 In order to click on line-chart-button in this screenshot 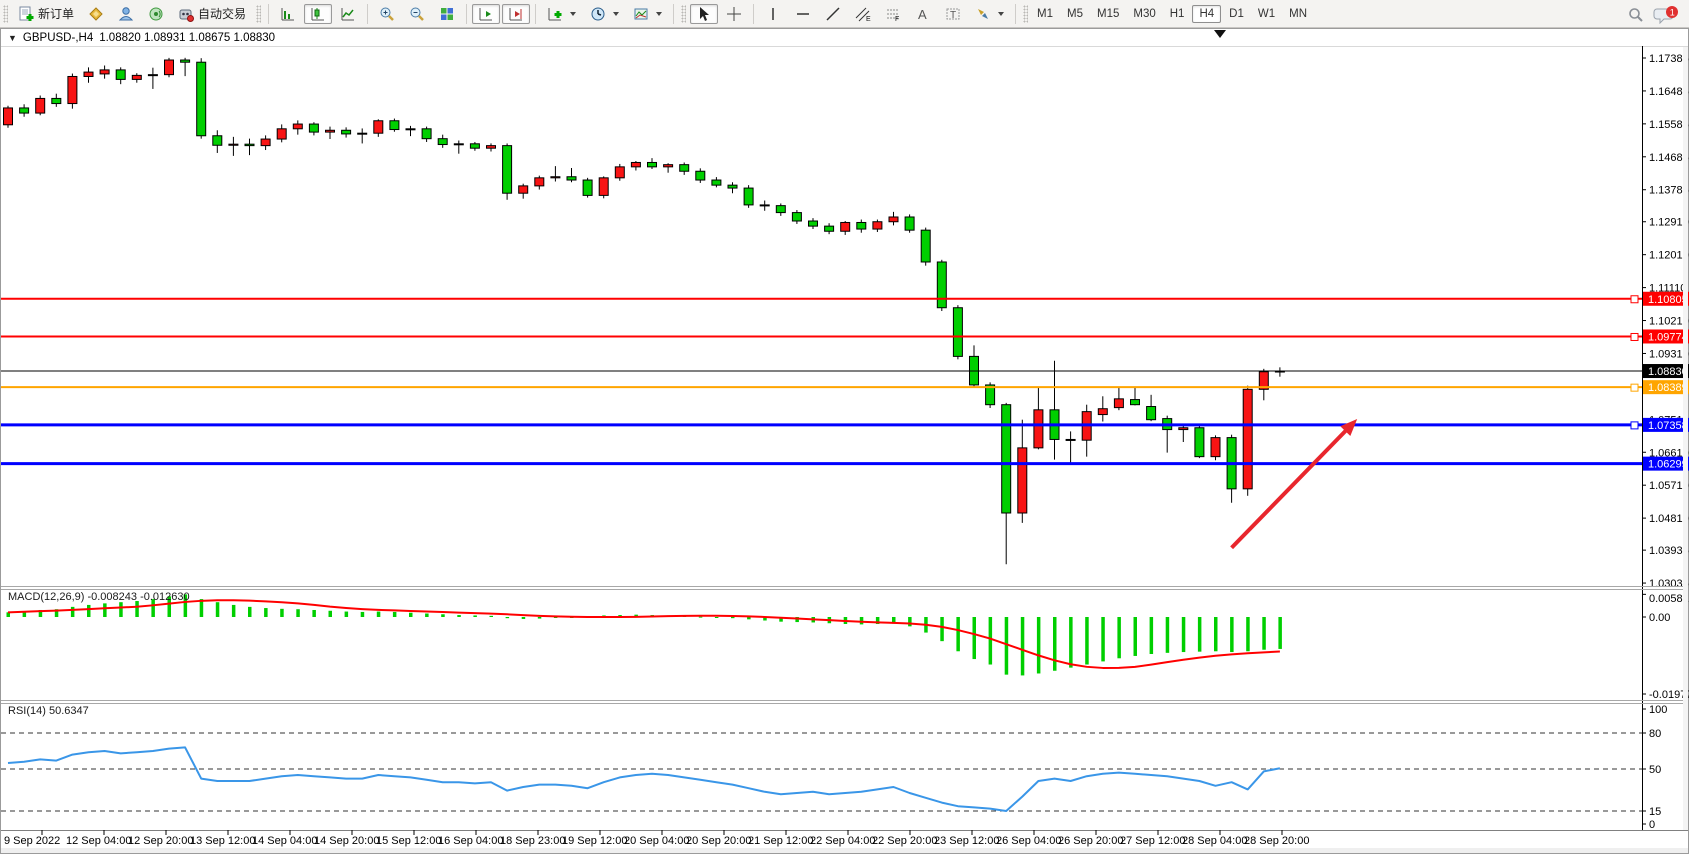, I will do `click(348, 14)`.